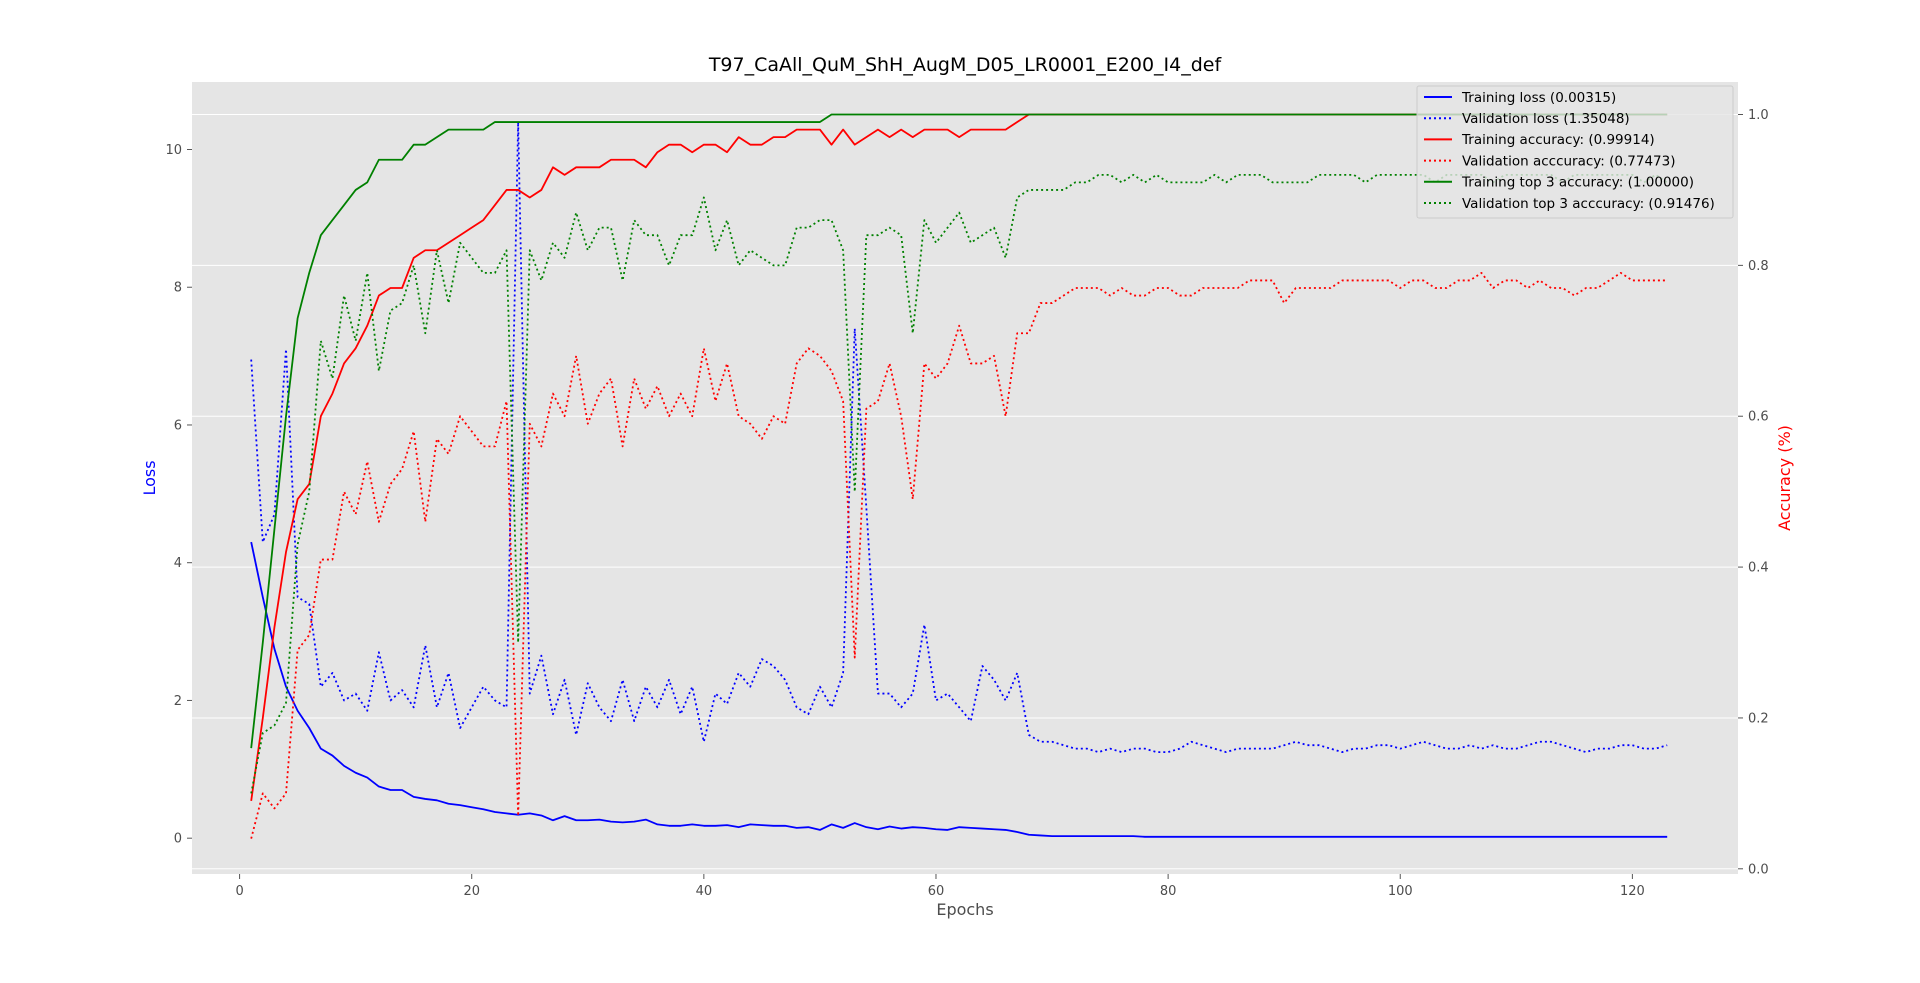 The width and height of the screenshot is (1920, 983). What do you see at coordinates (1758, 115) in the screenshot?
I see `y2-tick-label: 1.0` at bounding box center [1758, 115].